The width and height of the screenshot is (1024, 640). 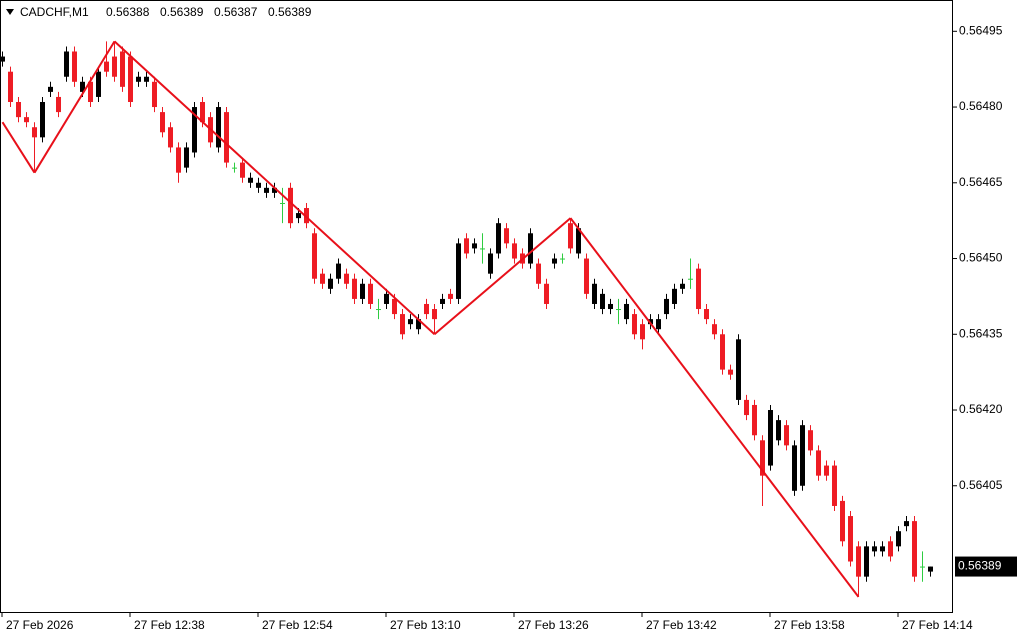 What do you see at coordinates (981, 30) in the screenshot?
I see `y-tick-label: 0.56495` at bounding box center [981, 30].